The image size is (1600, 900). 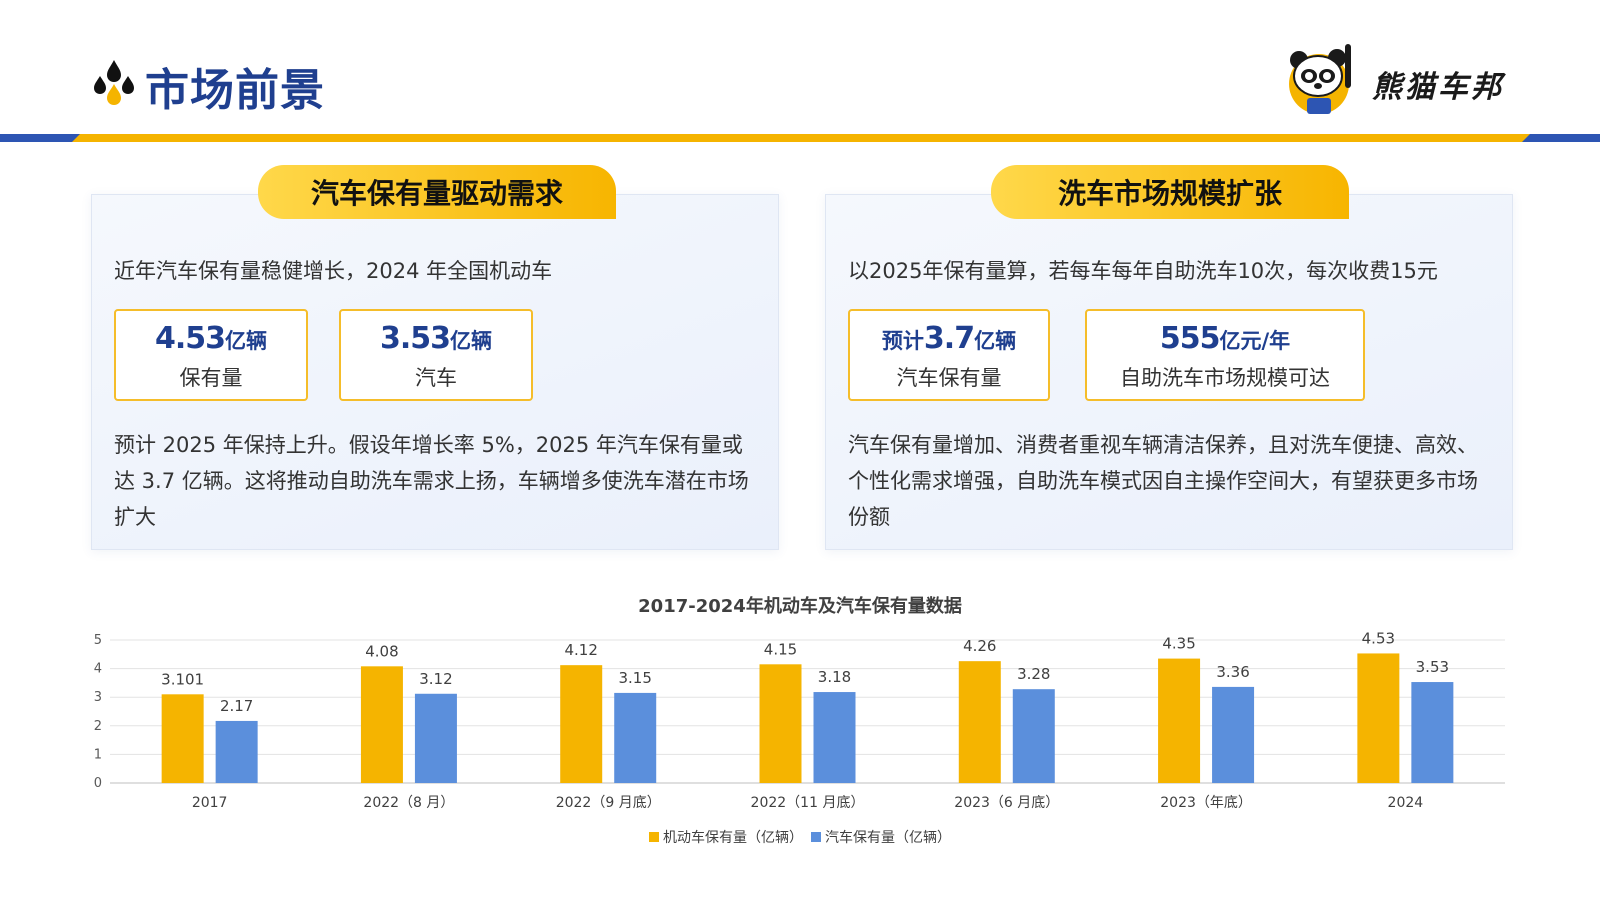 I want to click on data-label: 4.35, so click(x=1178, y=644).